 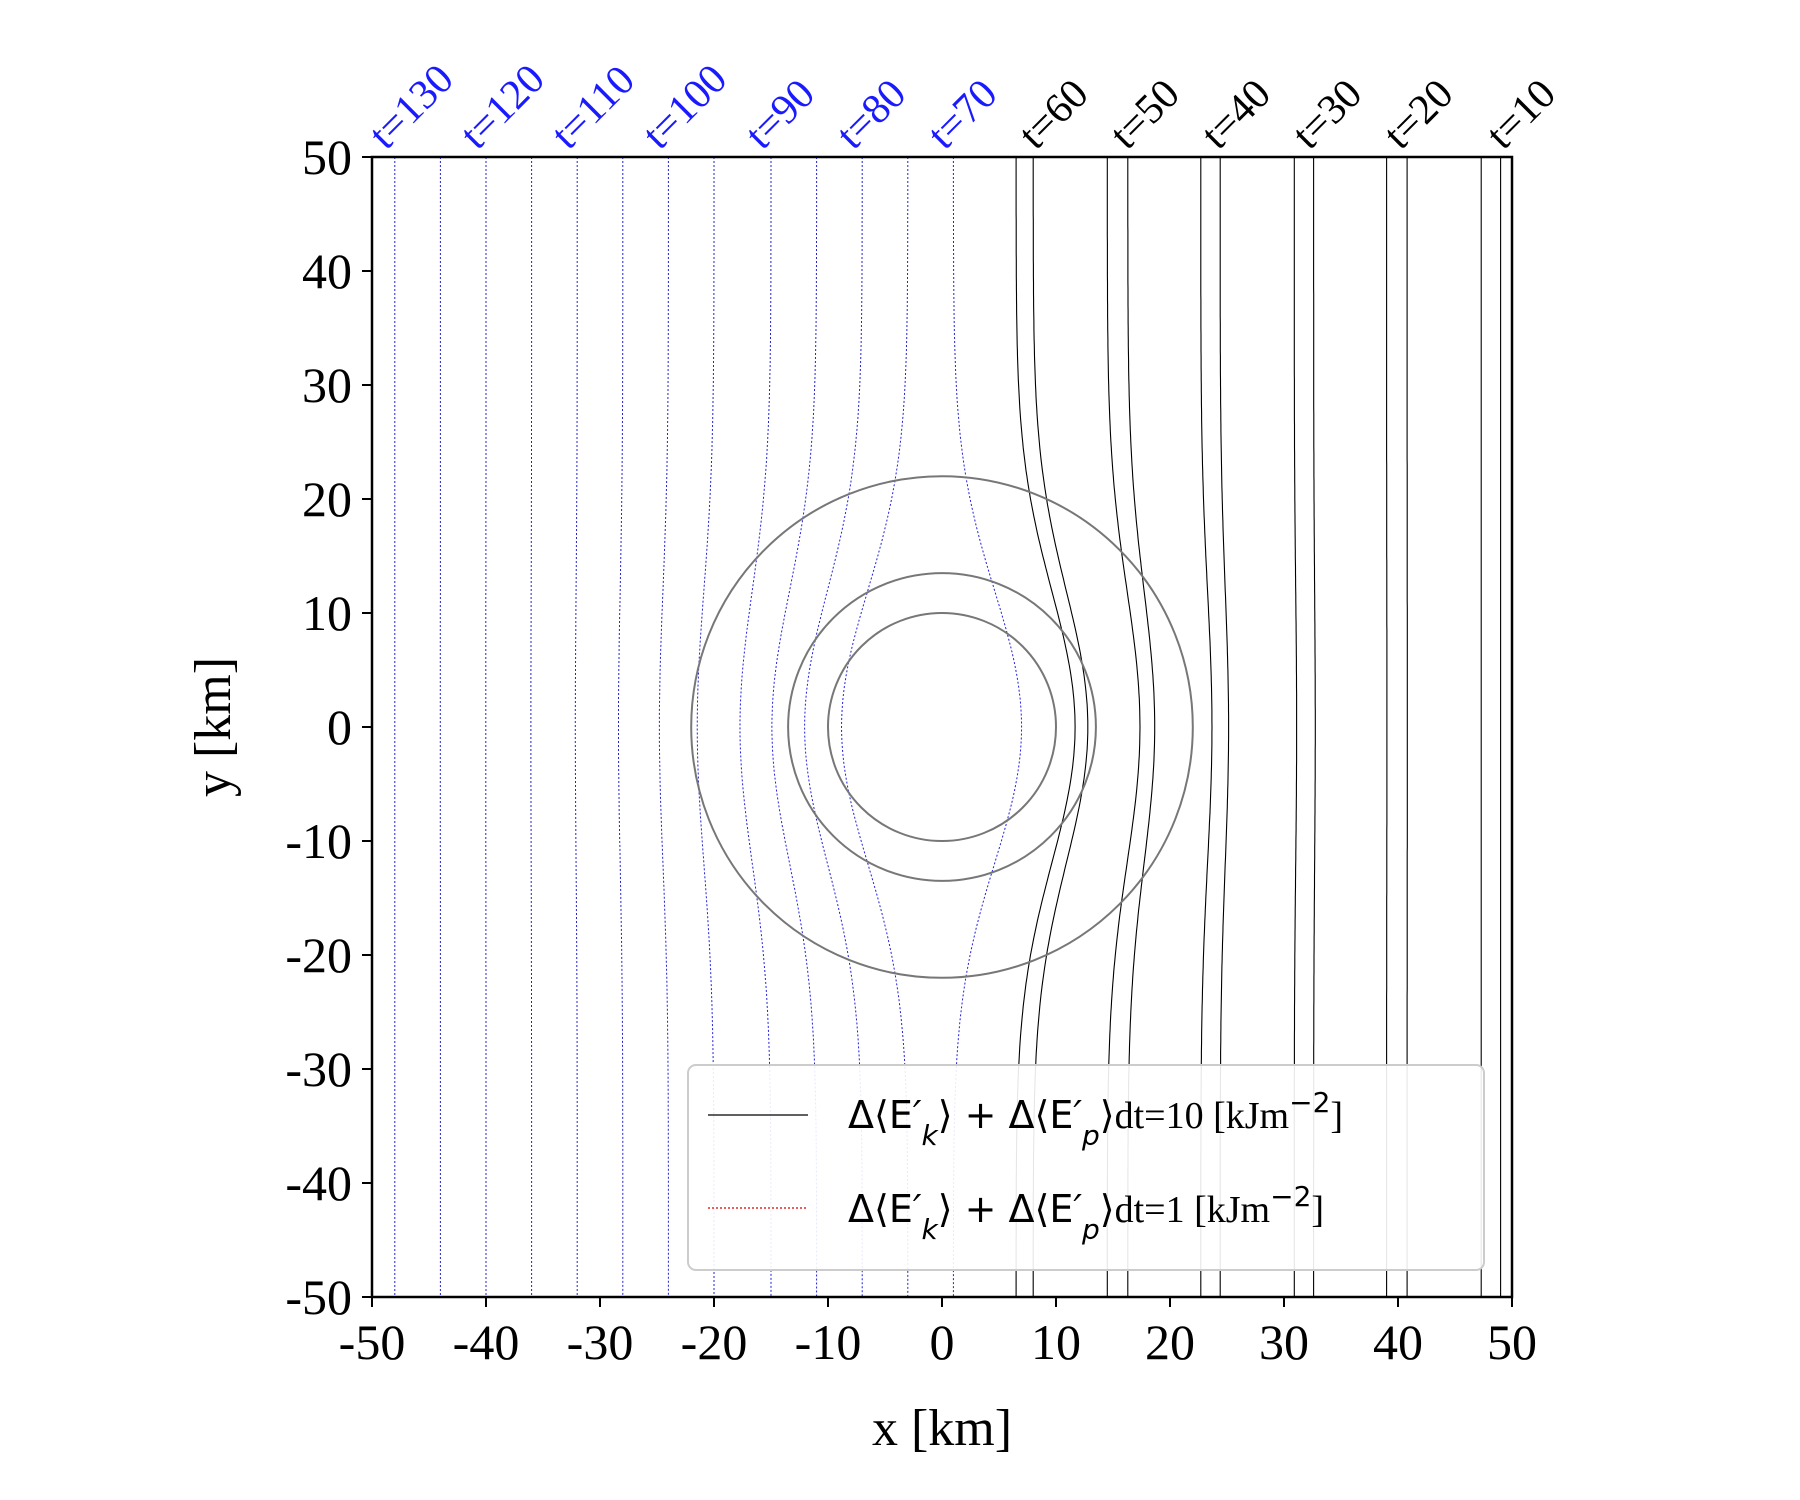 I want to click on x-axis-label: x [km], so click(x=942, y=1428).